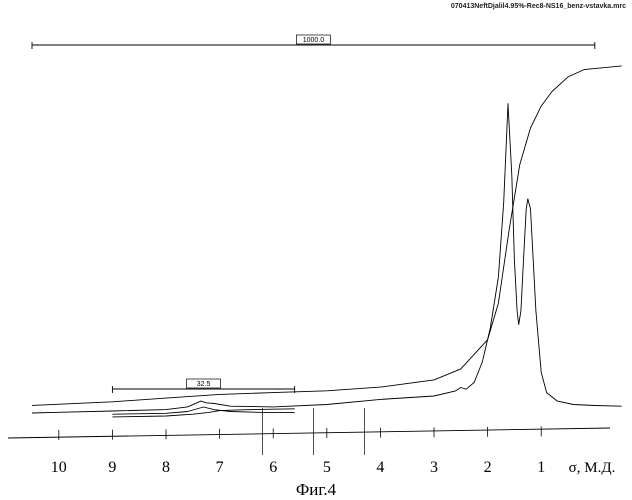 The height and width of the screenshot is (500, 632). What do you see at coordinates (59, 467) in the screenshot?
I see `x-tick-label: 10` at bounding box center [59, 467].